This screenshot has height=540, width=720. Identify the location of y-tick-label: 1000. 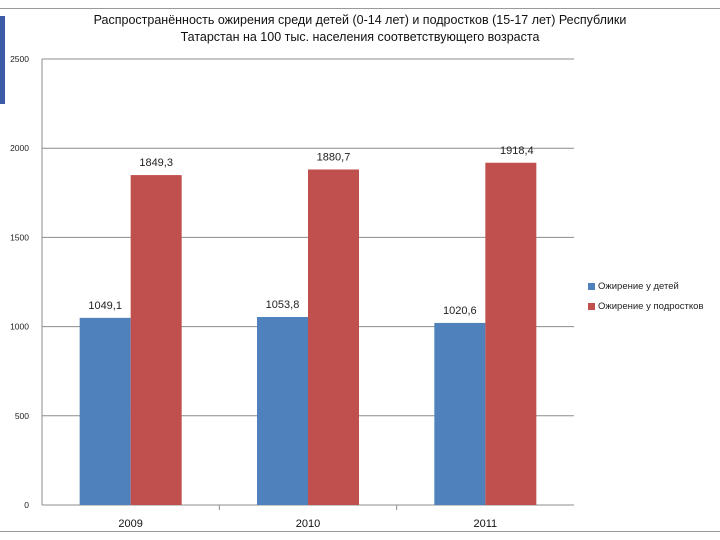
(19, 327).